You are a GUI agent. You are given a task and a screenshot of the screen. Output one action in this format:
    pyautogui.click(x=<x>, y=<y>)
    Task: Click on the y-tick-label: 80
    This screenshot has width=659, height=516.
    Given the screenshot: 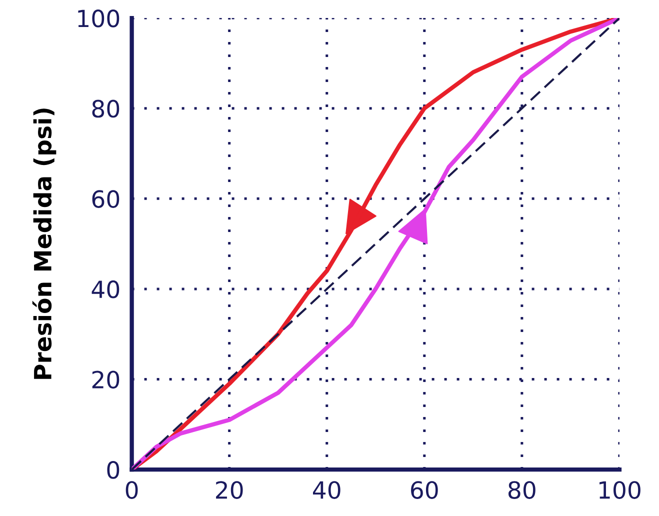 What is the action you would take?
    pyautogui.click(x=106, y=109)
    